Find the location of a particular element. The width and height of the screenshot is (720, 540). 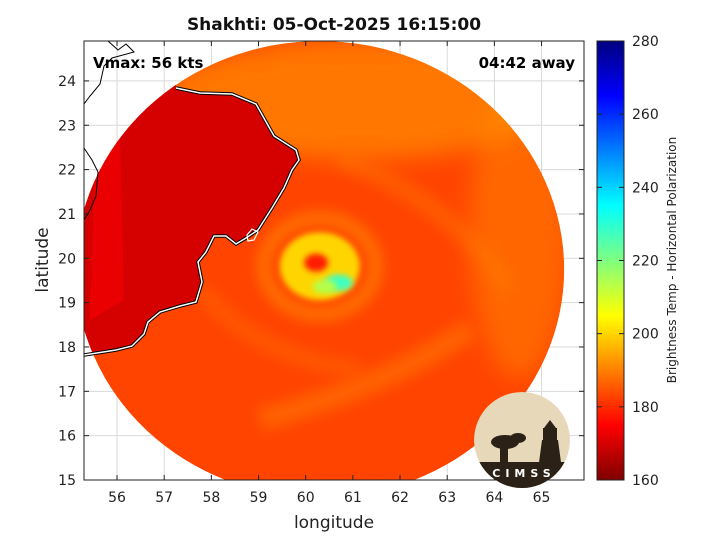

x-tick-label: 63 is located at coordinates (447, 498).